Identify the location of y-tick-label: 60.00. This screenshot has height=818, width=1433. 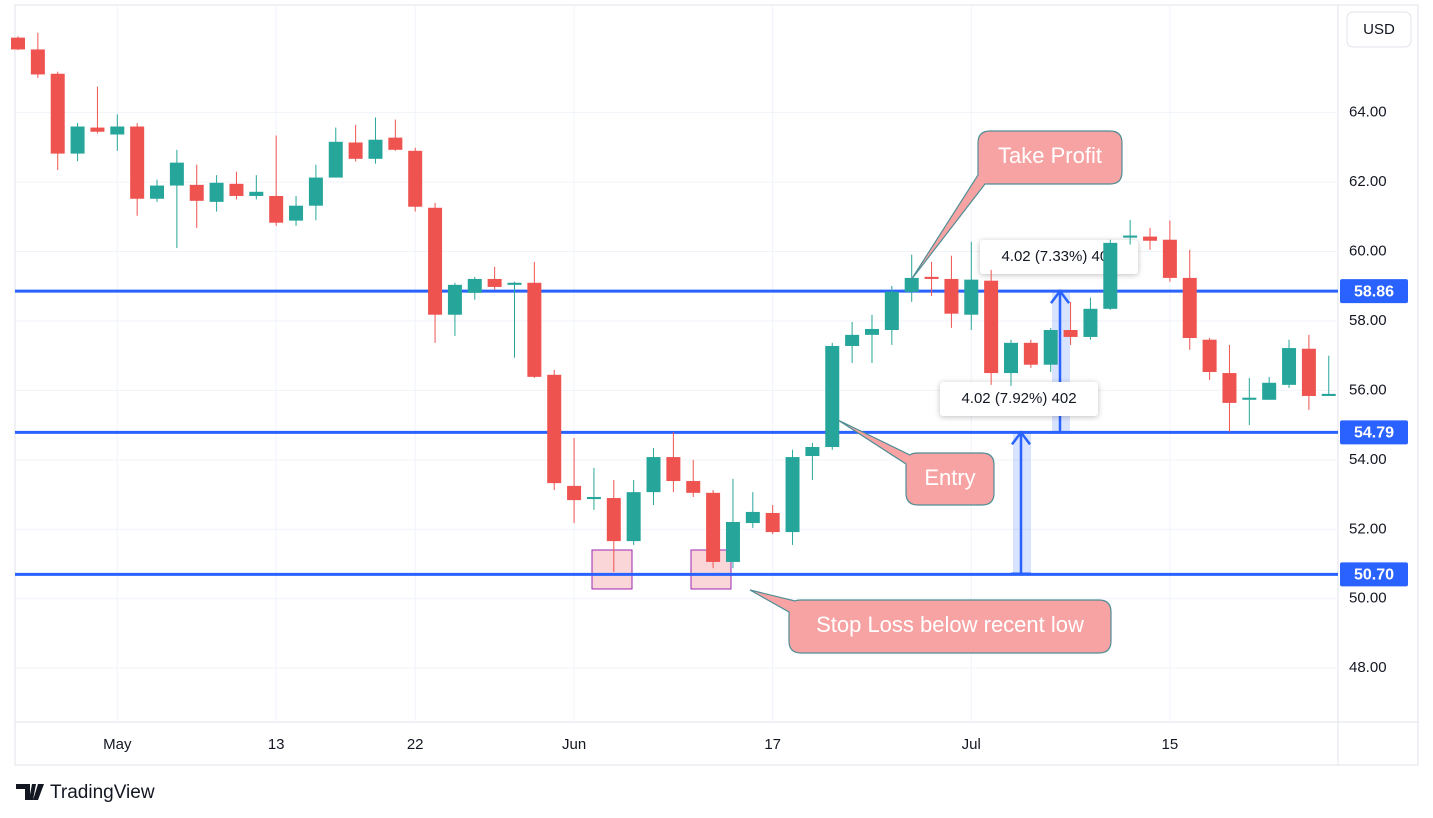
(1368, 250).